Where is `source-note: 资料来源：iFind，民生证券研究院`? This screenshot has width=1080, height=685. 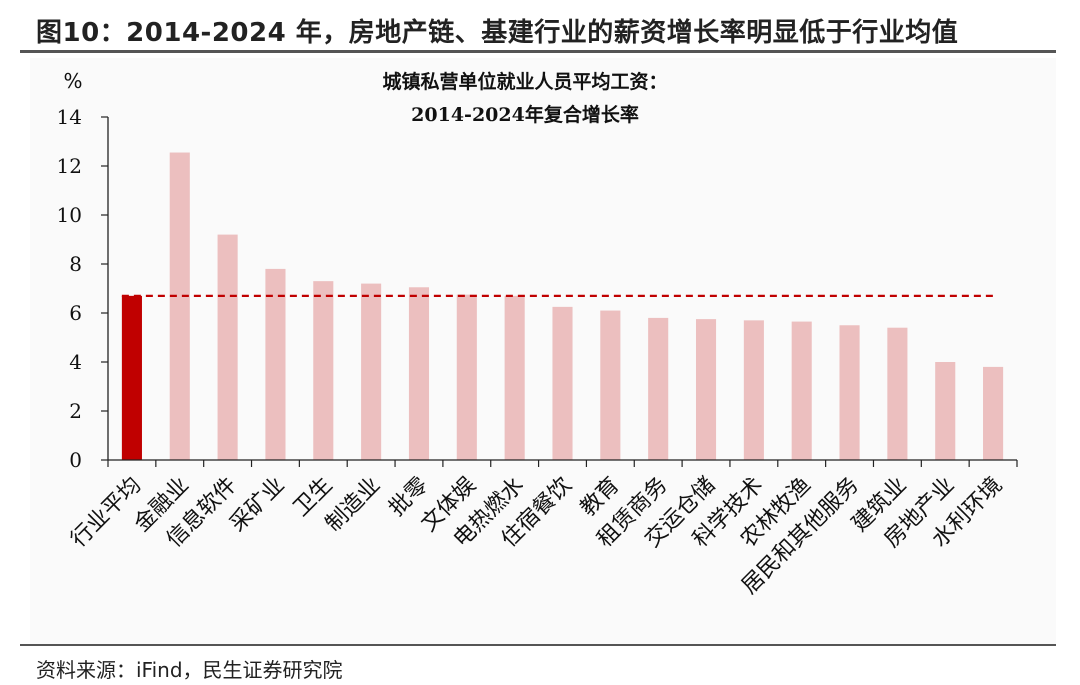 source-note: 资料来源：iFind，民生证券研究院 is located at coordinates (189, 670).